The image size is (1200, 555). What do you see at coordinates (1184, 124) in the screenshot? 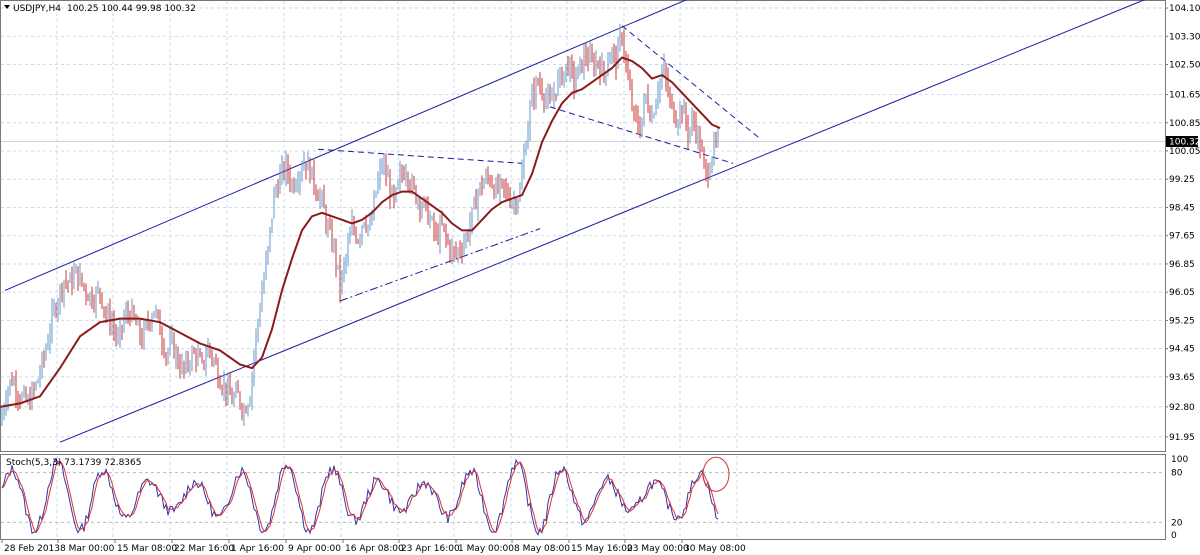
I see `y-tick-label: 100.85` at bounding box center [1184, 124].